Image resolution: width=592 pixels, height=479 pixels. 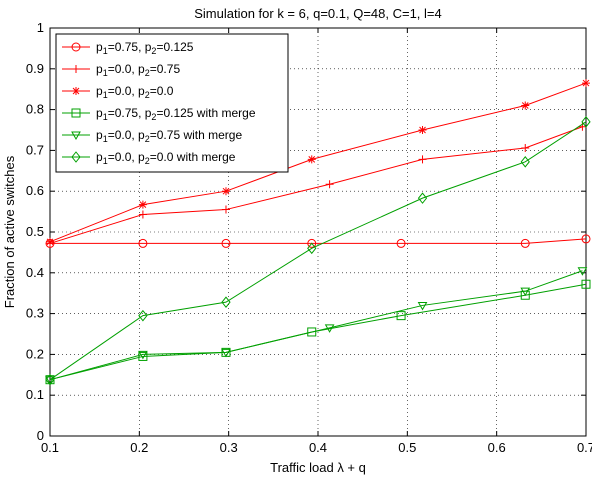 I want to click on x-tick-label: 0.3, so click(x=229, y=447).